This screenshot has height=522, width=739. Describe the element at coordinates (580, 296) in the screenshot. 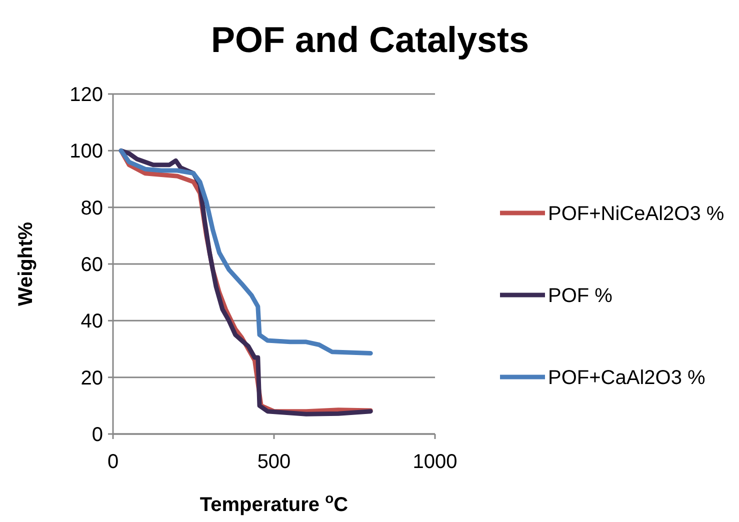

I see `legend-label: POF %` at that location.